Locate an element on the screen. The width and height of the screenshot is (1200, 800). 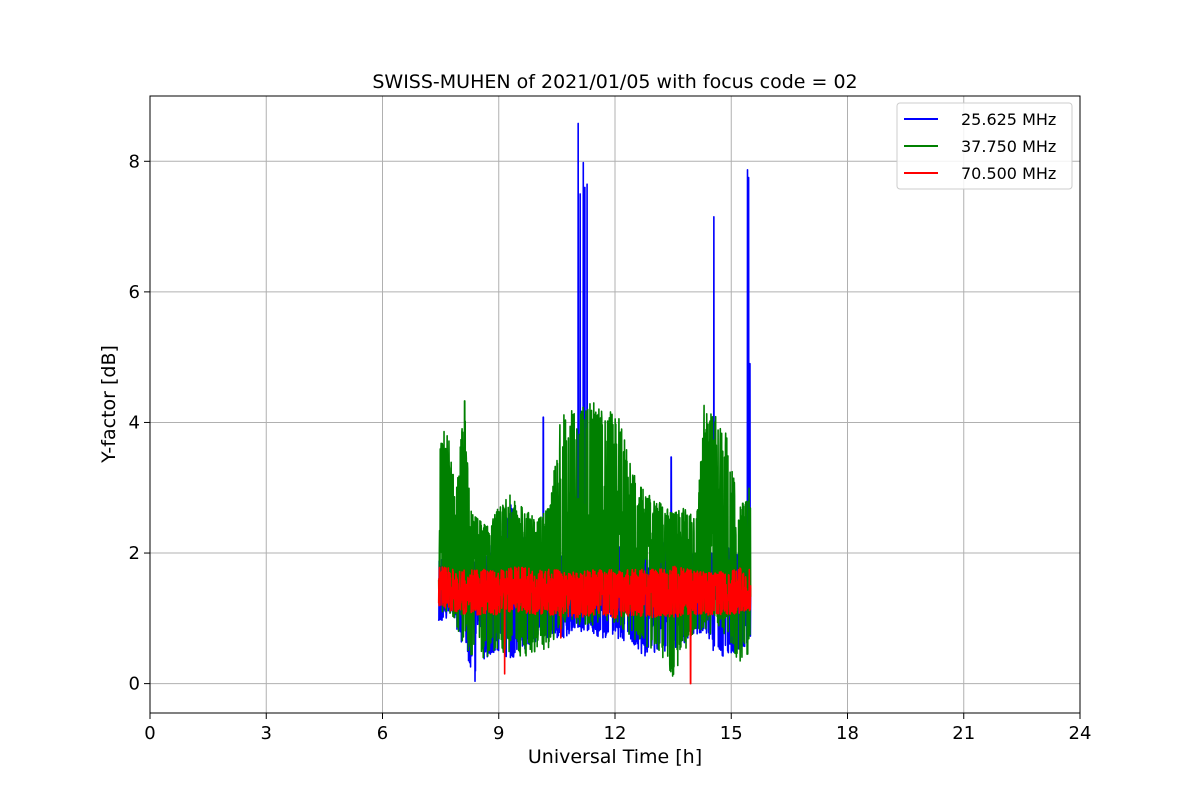
x-tick-label: 12 is located at coordinates (615, 733).